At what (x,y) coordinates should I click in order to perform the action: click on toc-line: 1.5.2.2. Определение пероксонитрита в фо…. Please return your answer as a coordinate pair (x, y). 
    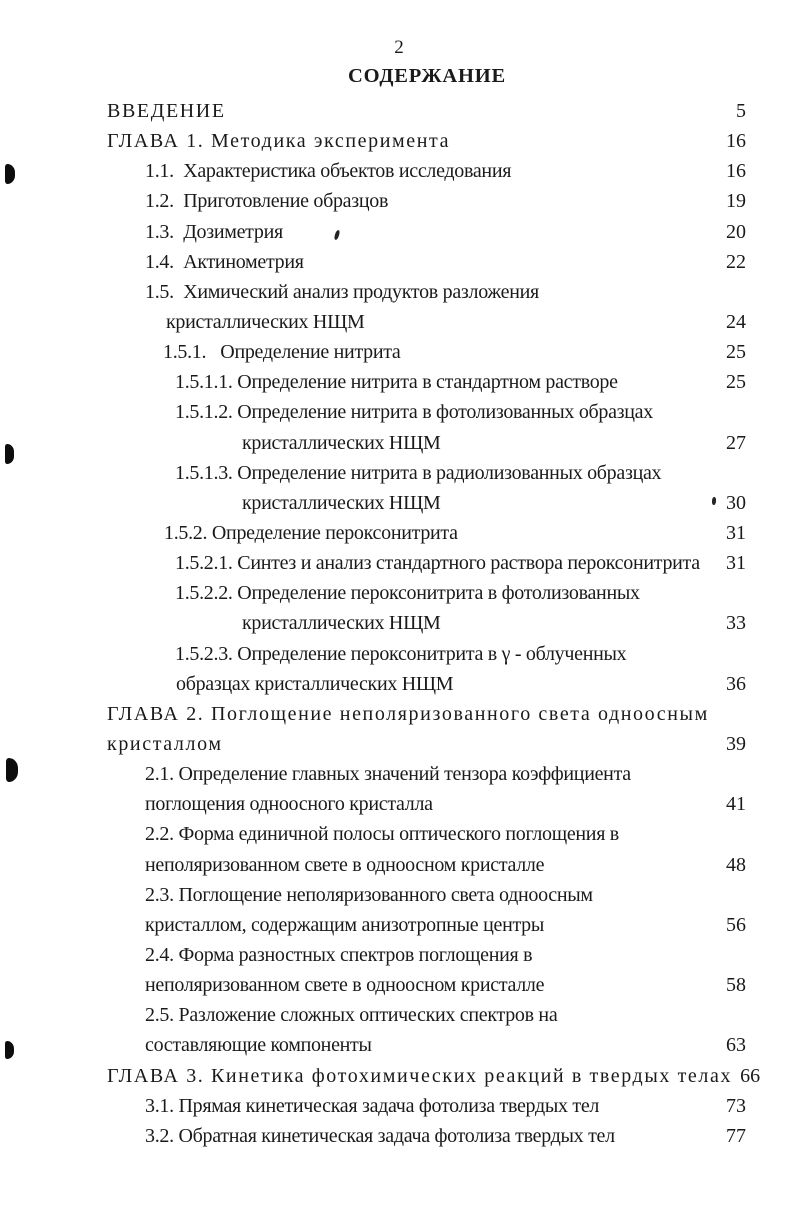
    Looking at the image, I should click on (399, 593).